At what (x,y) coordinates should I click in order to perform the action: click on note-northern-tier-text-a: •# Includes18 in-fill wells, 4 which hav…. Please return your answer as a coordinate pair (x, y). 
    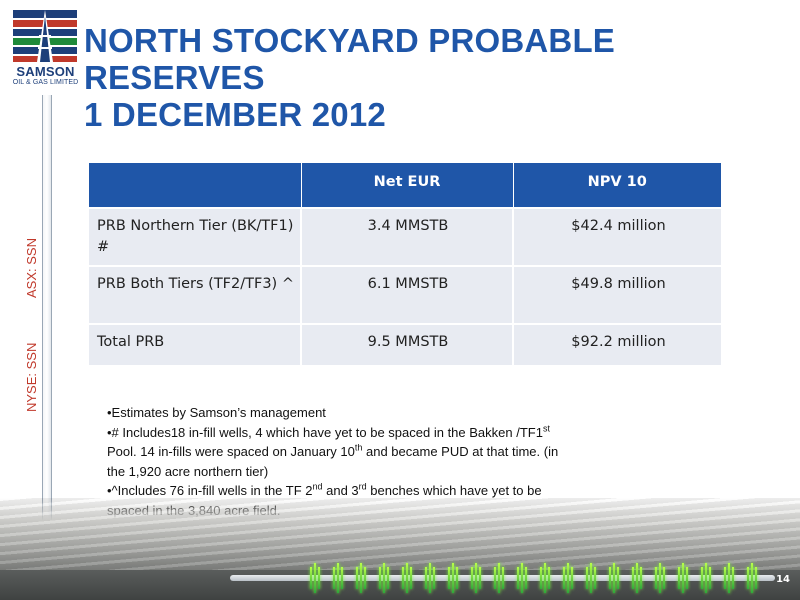
    Looking at the image, I should click on (325, 432).